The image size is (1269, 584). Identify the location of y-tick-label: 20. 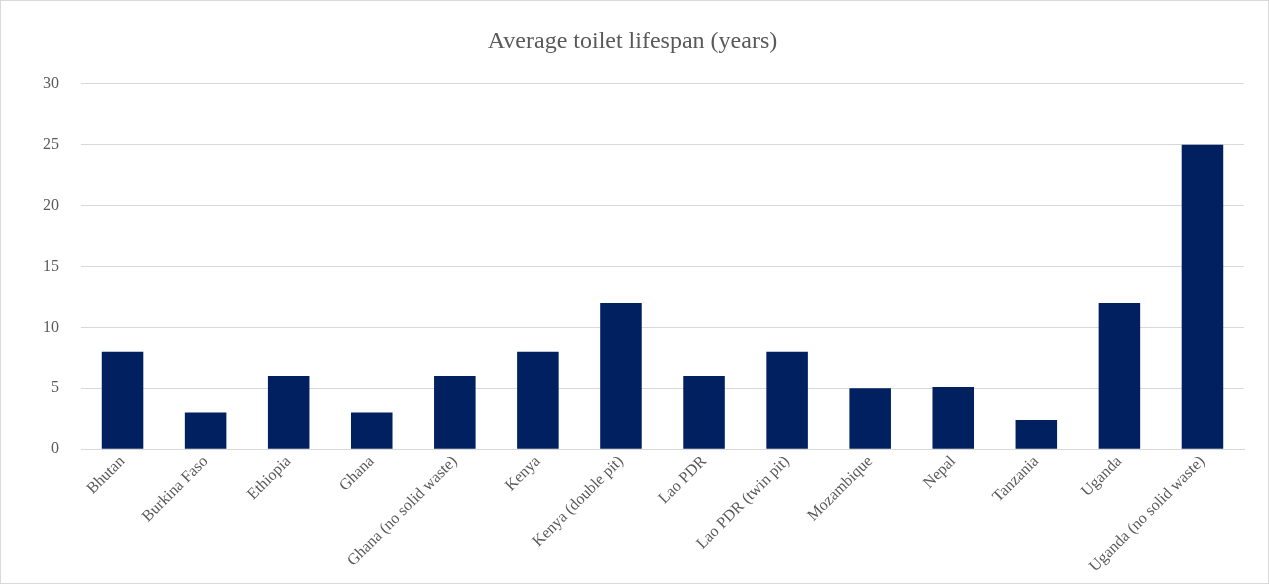
(51, 204).